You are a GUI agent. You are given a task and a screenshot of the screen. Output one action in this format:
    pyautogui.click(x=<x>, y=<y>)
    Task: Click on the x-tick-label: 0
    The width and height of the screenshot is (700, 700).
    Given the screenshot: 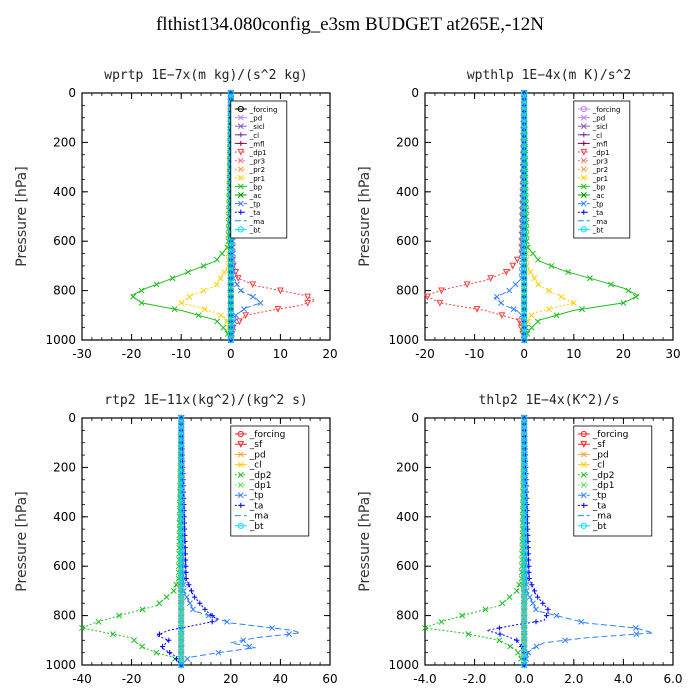 What is the action you would take?
    pyautogui.click(x=524, y=354)
    